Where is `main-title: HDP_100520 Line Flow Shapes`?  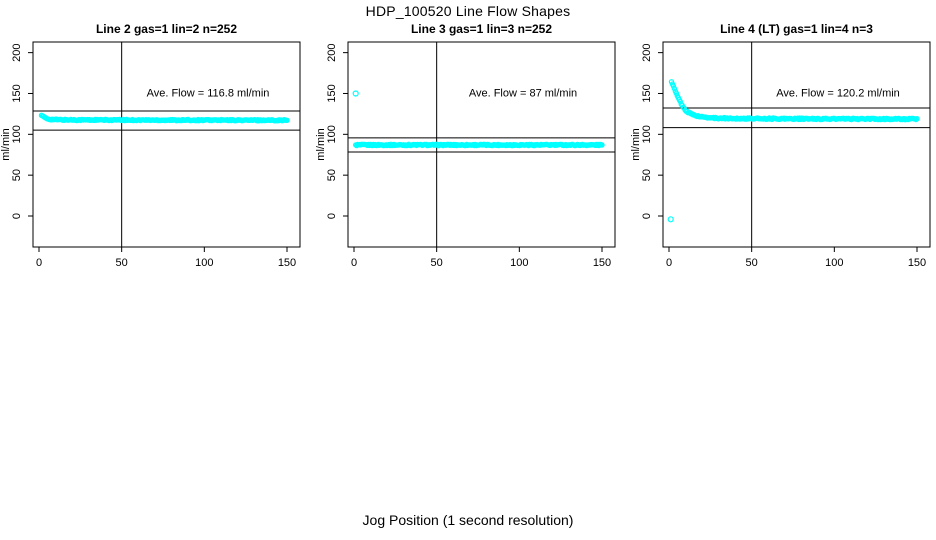
main-title: HDP_100520 Line Flow Shapes is located at coordinates (468, 11).